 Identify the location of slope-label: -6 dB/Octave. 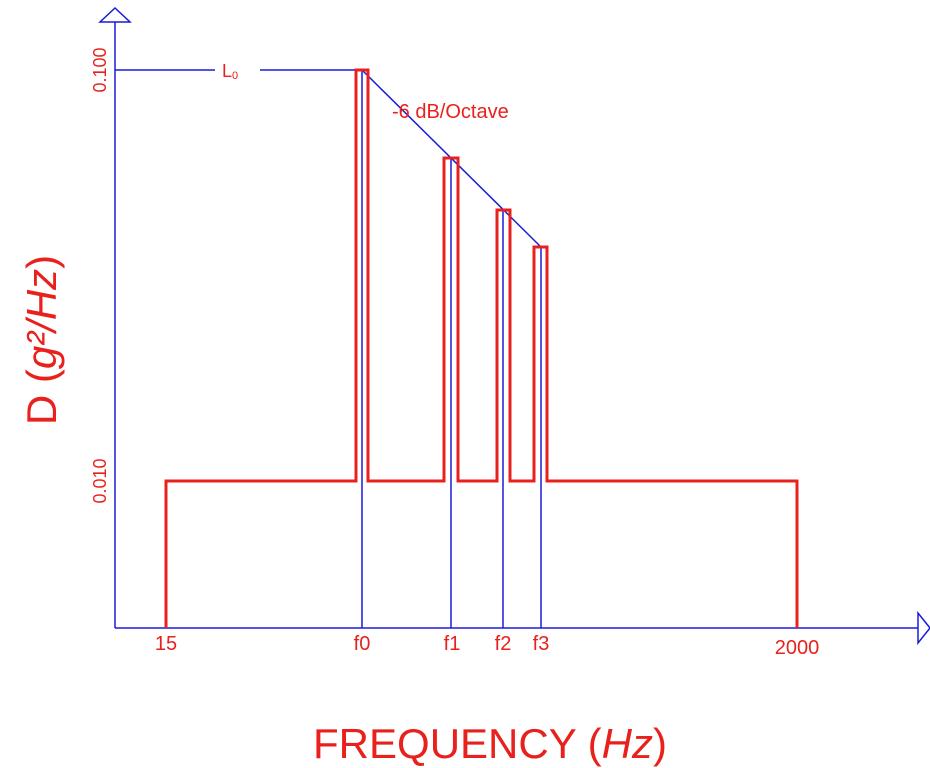
(450, 112).